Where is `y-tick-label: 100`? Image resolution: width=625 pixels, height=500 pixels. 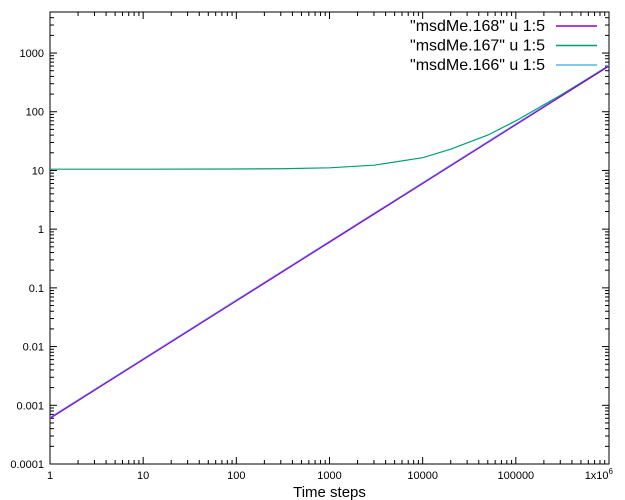 y-tick-label: 100 is located at coordinates (35, 113).